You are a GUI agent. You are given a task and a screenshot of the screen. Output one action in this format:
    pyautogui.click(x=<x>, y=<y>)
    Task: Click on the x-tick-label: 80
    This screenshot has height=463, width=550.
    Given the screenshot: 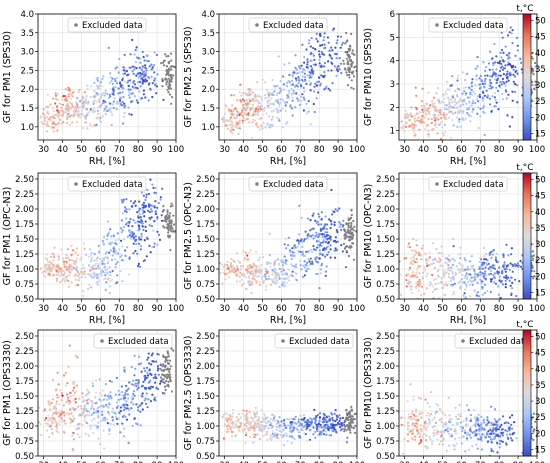 What is the action you would take?
    pyautogui.click(x=319, y=309)
    